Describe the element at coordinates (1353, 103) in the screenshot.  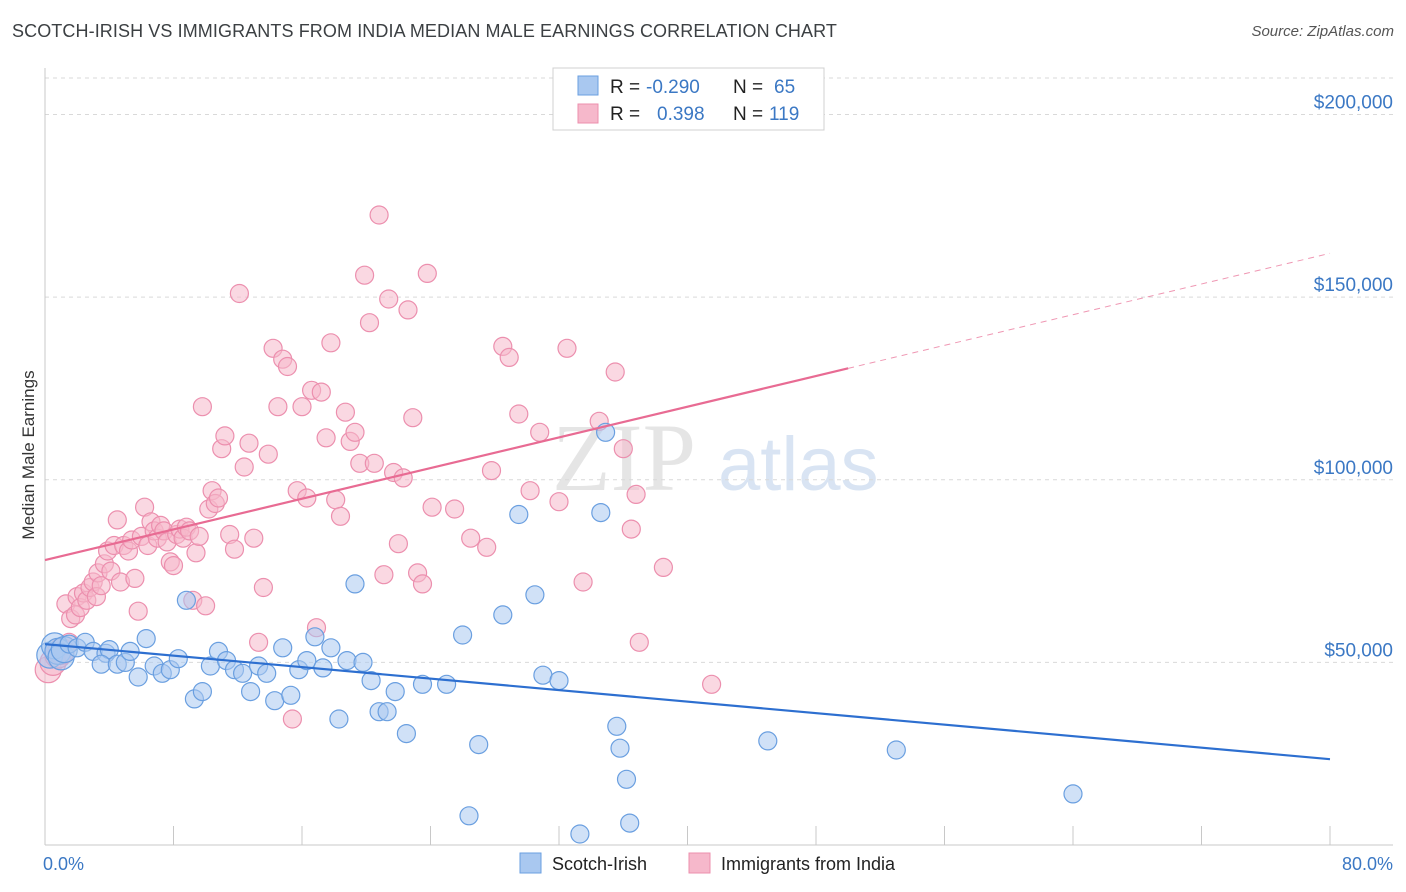
I see `y-tick-label-3: $200,000` at that location.